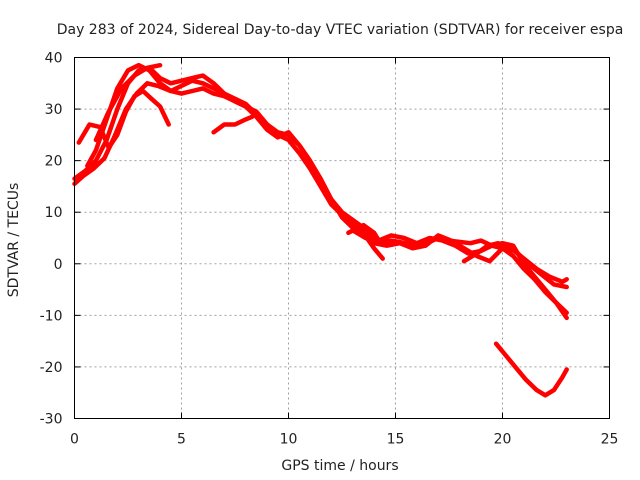 Image resolution: width=640 pixels, height=480 pixels. I want to click on y-tick-label: 0, so click(58, 265).